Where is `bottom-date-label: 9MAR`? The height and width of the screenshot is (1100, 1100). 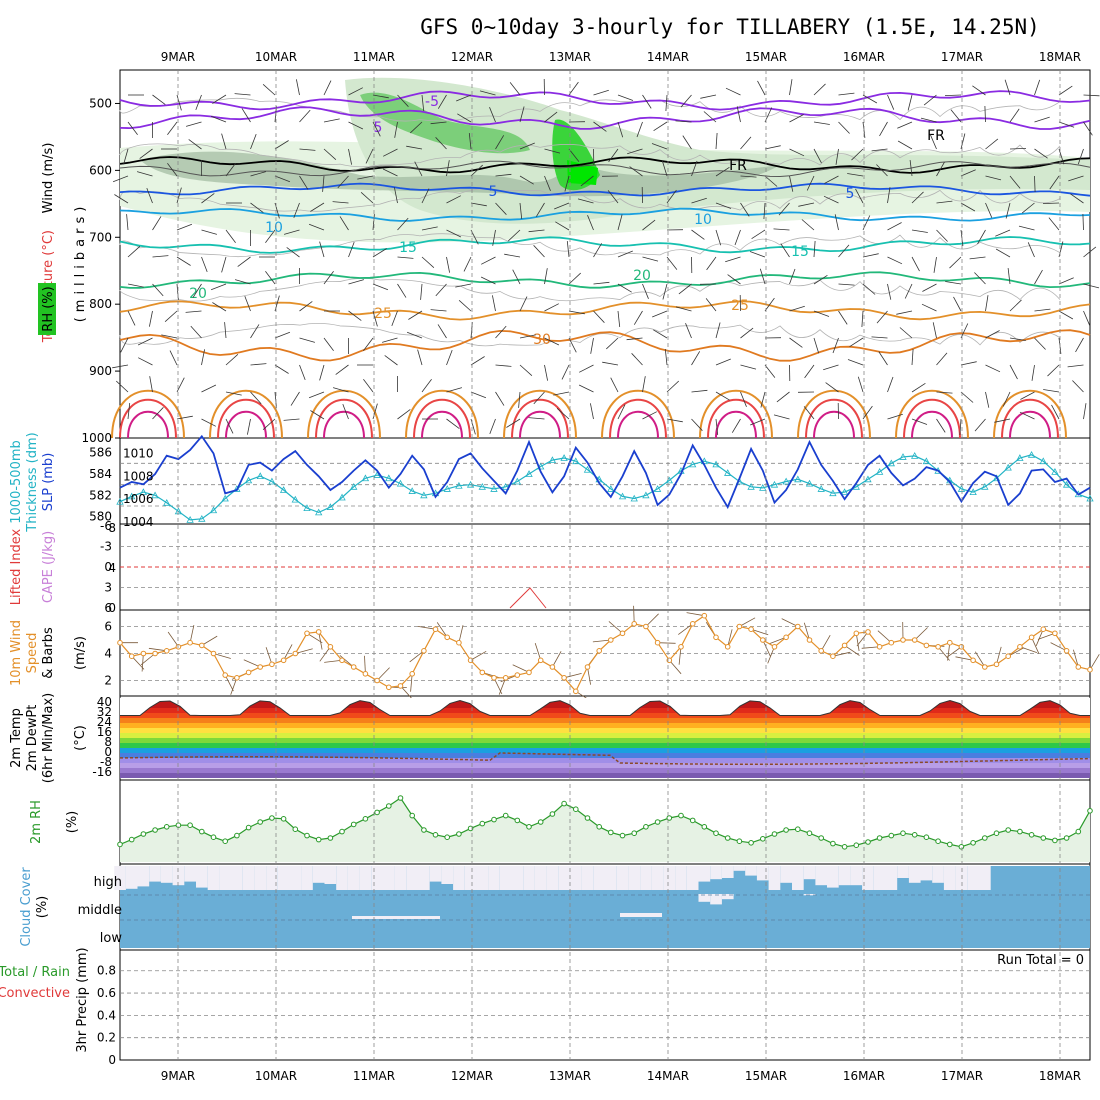 bottom-date-label: 9MAR is located at coordinates (178, 1076).